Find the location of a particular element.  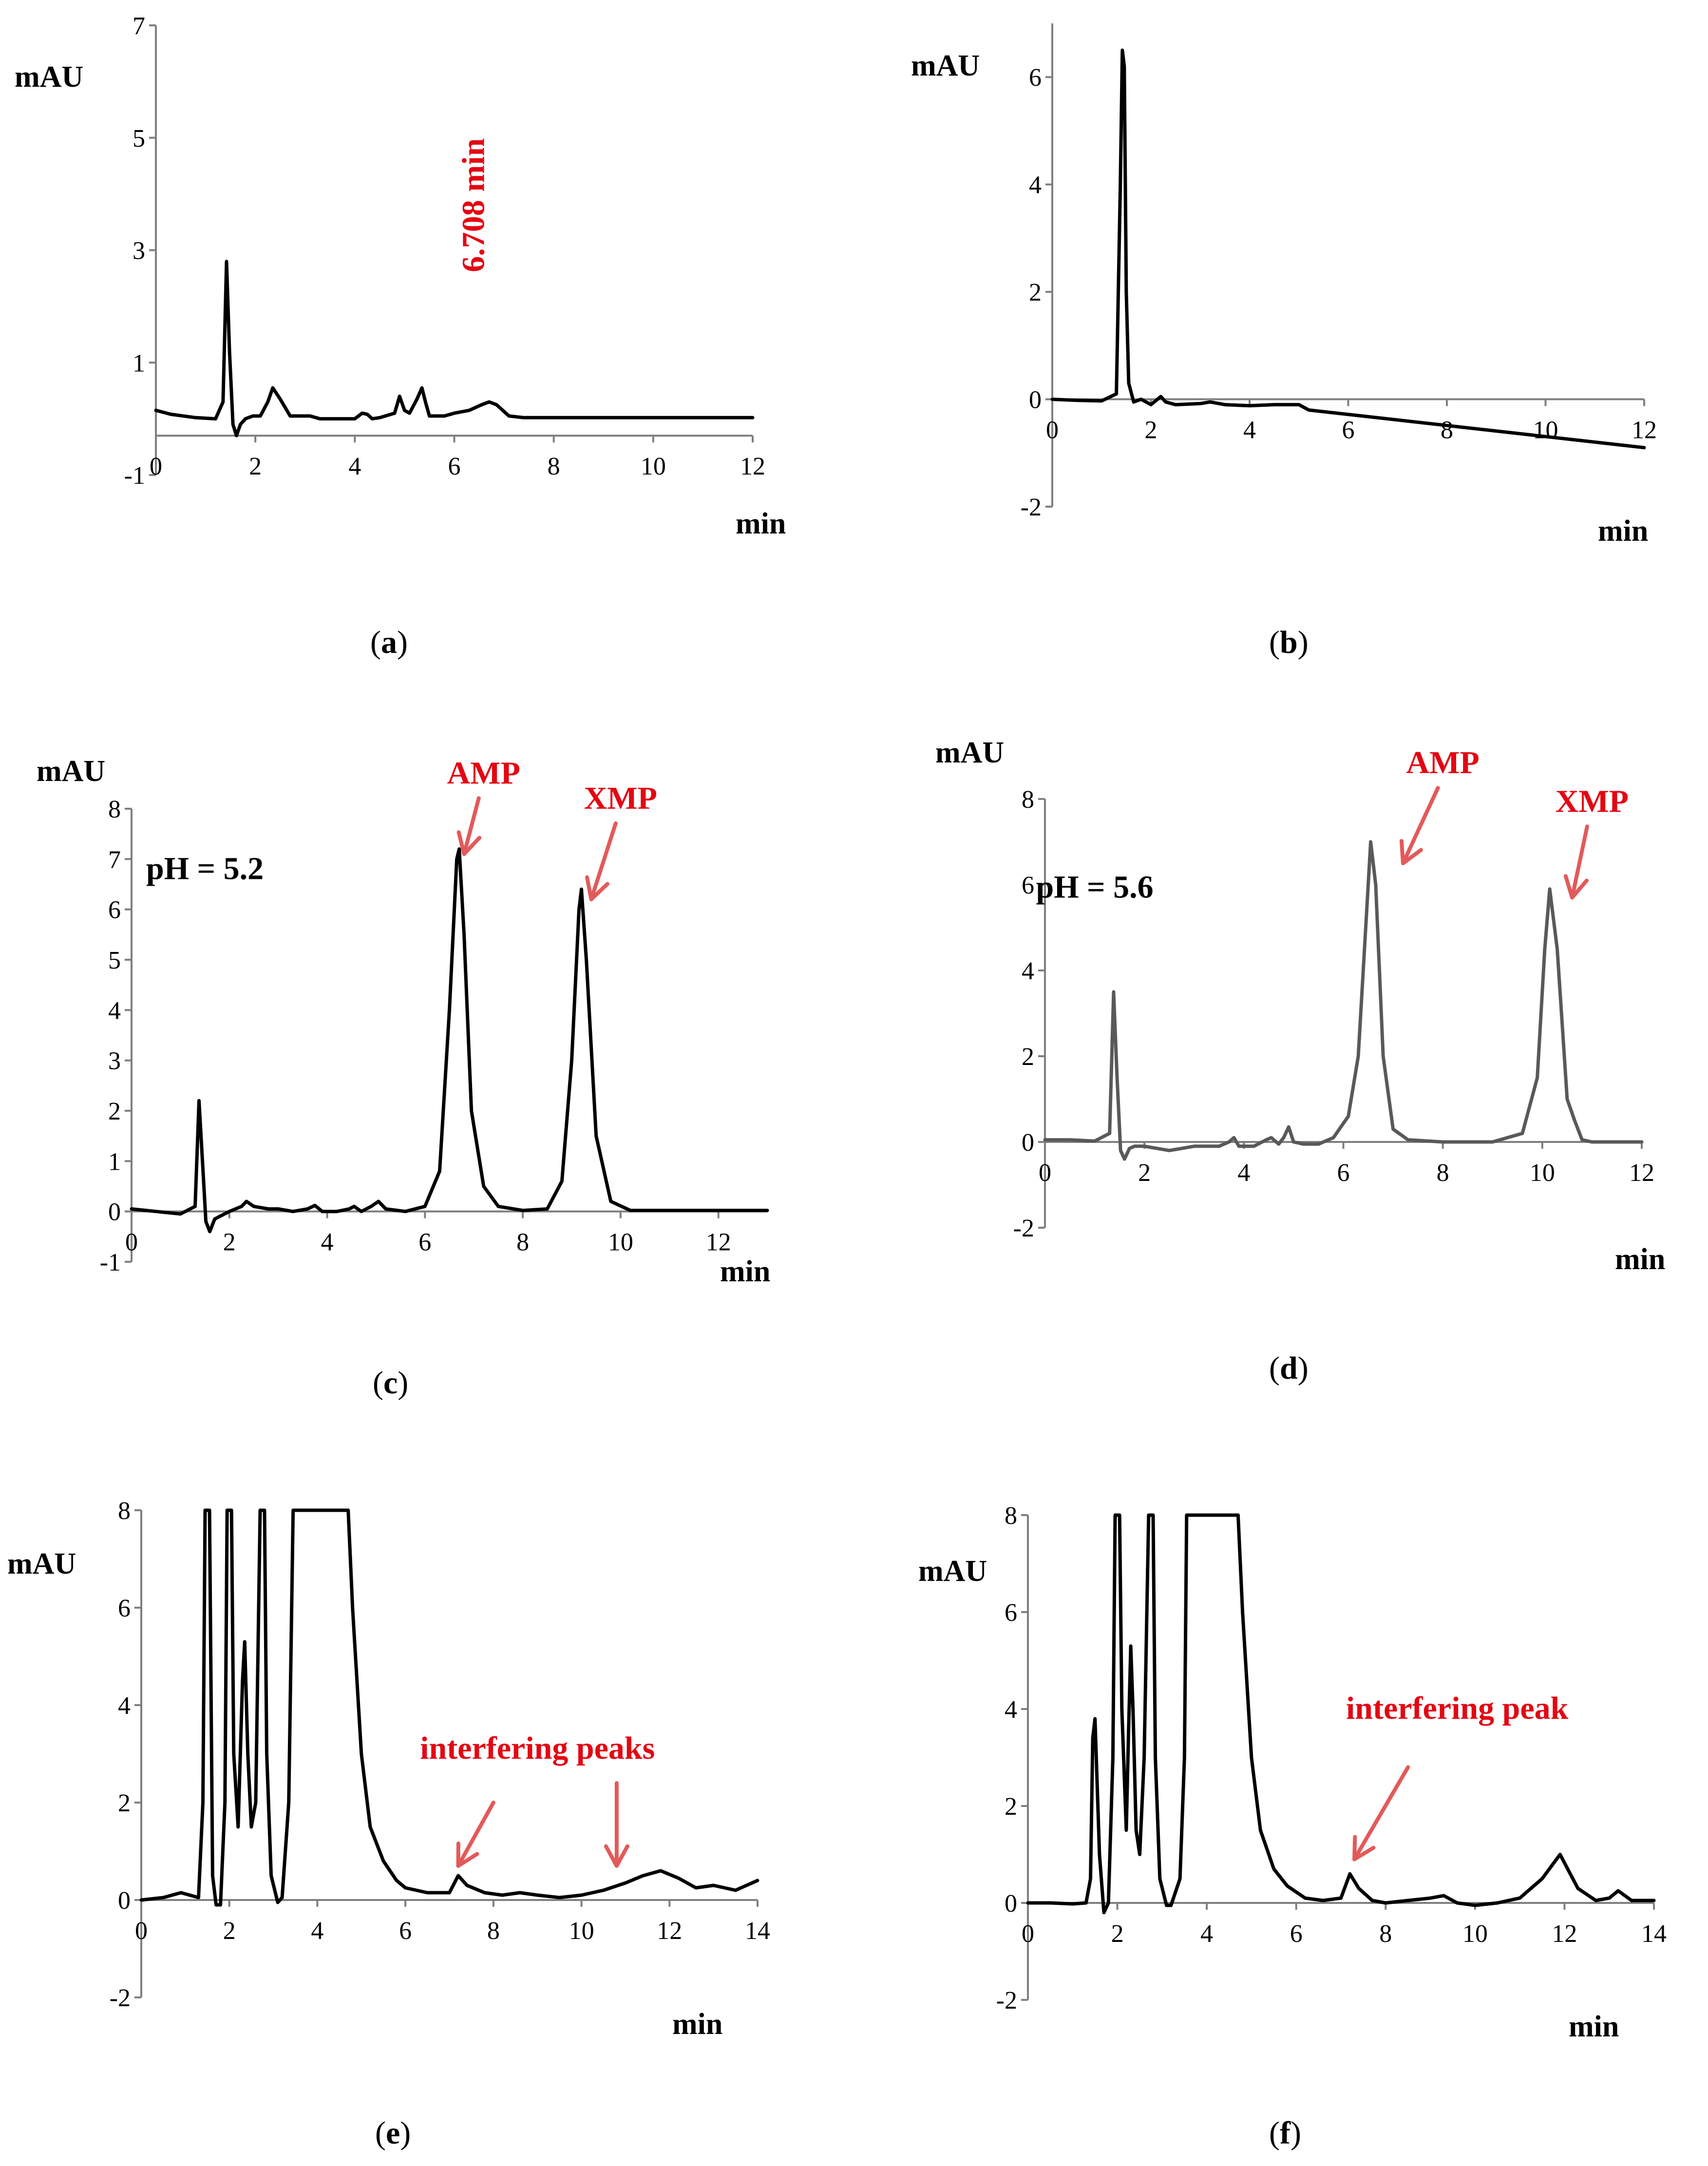

plot-d: -2 0 2 4 6 8 0 2 4 6 8 10 12 pH = 5.6 AMP XMP is located at coordinates (1333, 993).